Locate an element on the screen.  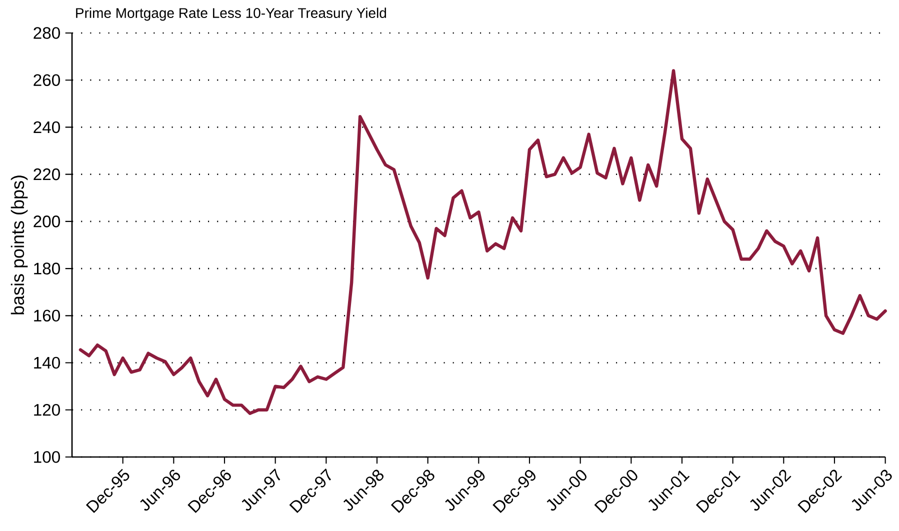
y-tick-label: 200 is located at coordinates (47, 222).